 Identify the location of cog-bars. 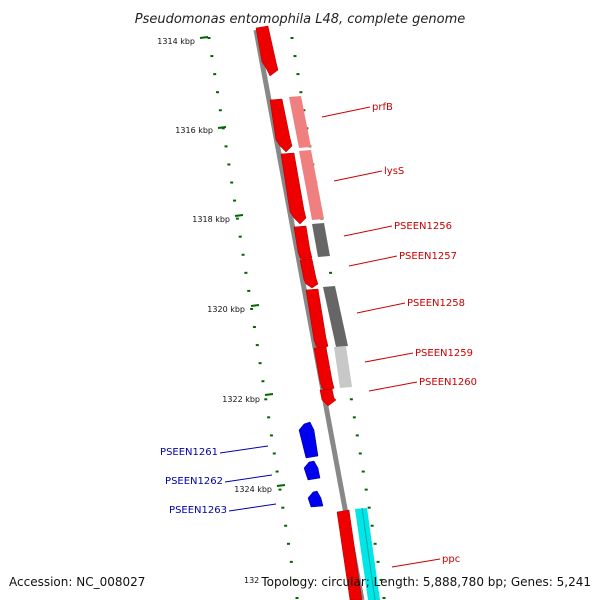
(334, 348).